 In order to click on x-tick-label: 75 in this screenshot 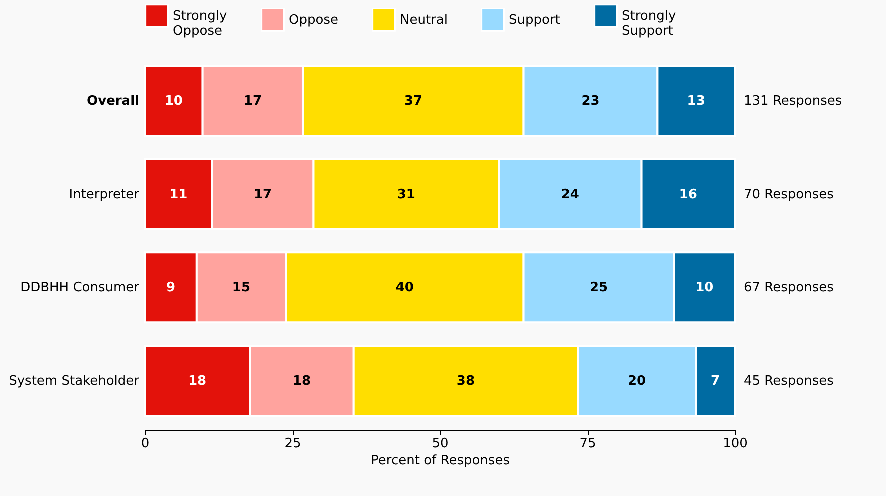, I will do `click(588, 444)`.